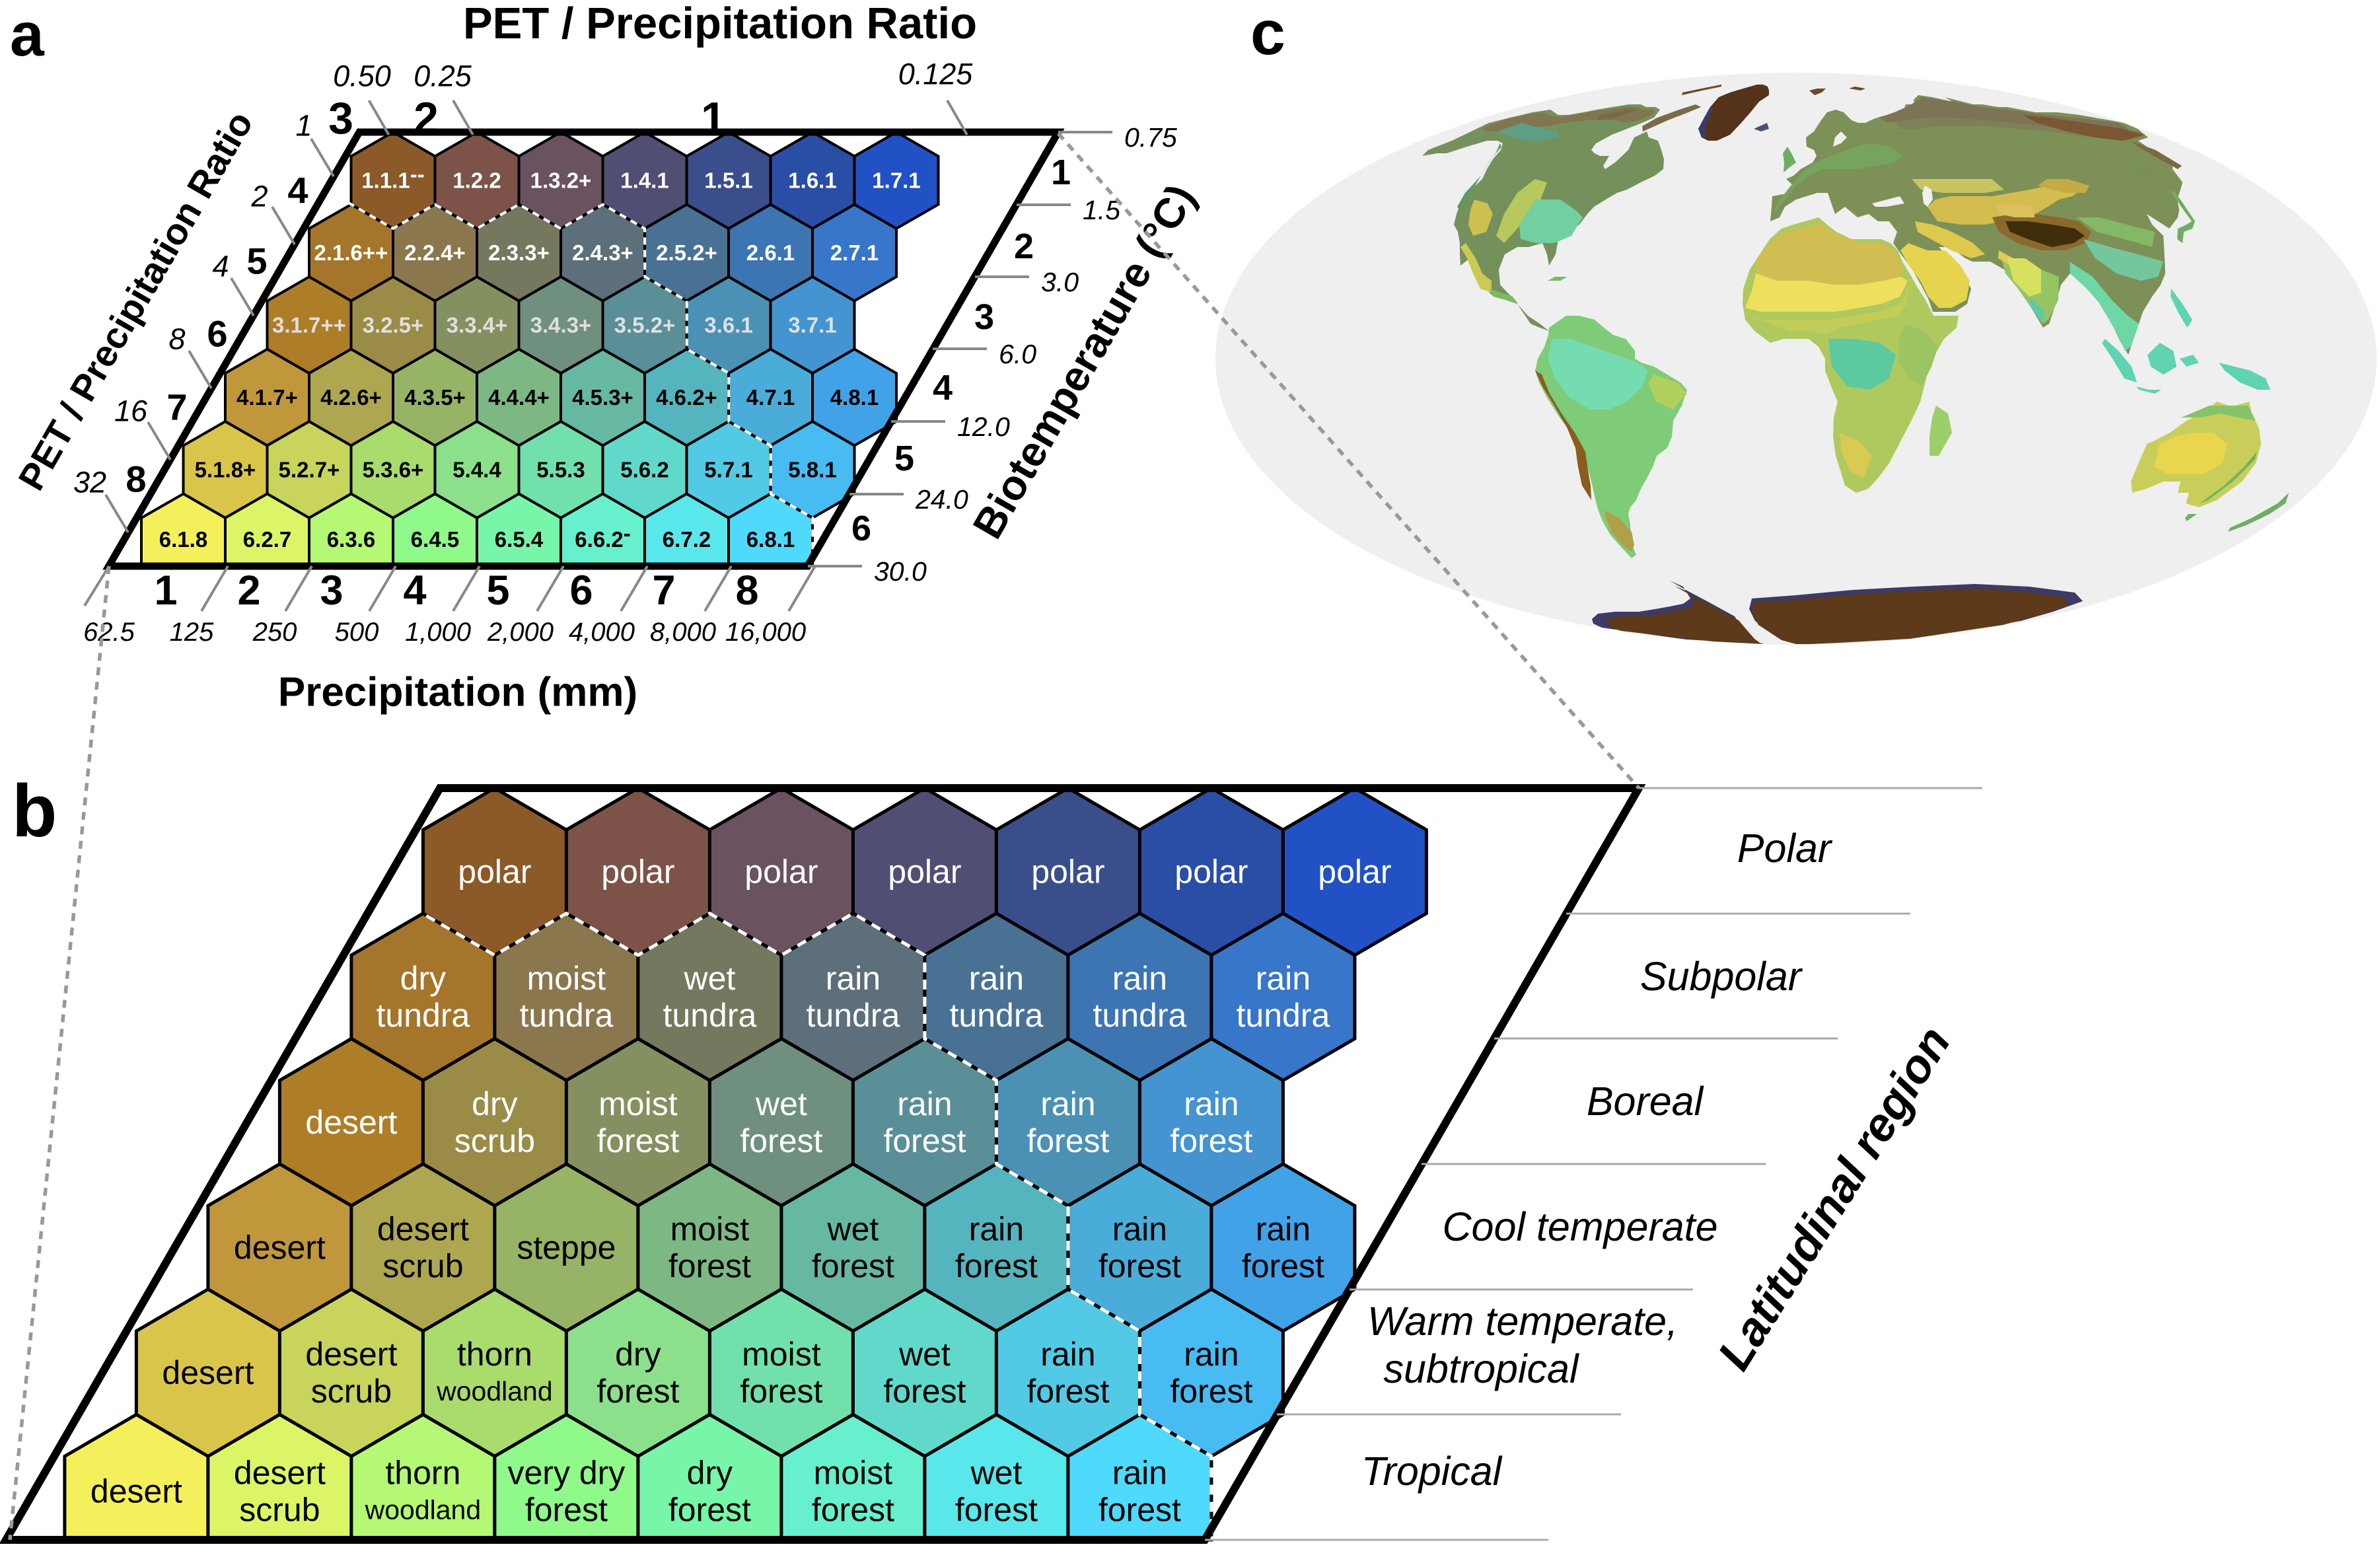 The image size is (2380, 1561). What do you see at coordinates (435, 397) in the screenshot?
I see `svg-text: 4.3.5+` at bounding box center [435, 397].